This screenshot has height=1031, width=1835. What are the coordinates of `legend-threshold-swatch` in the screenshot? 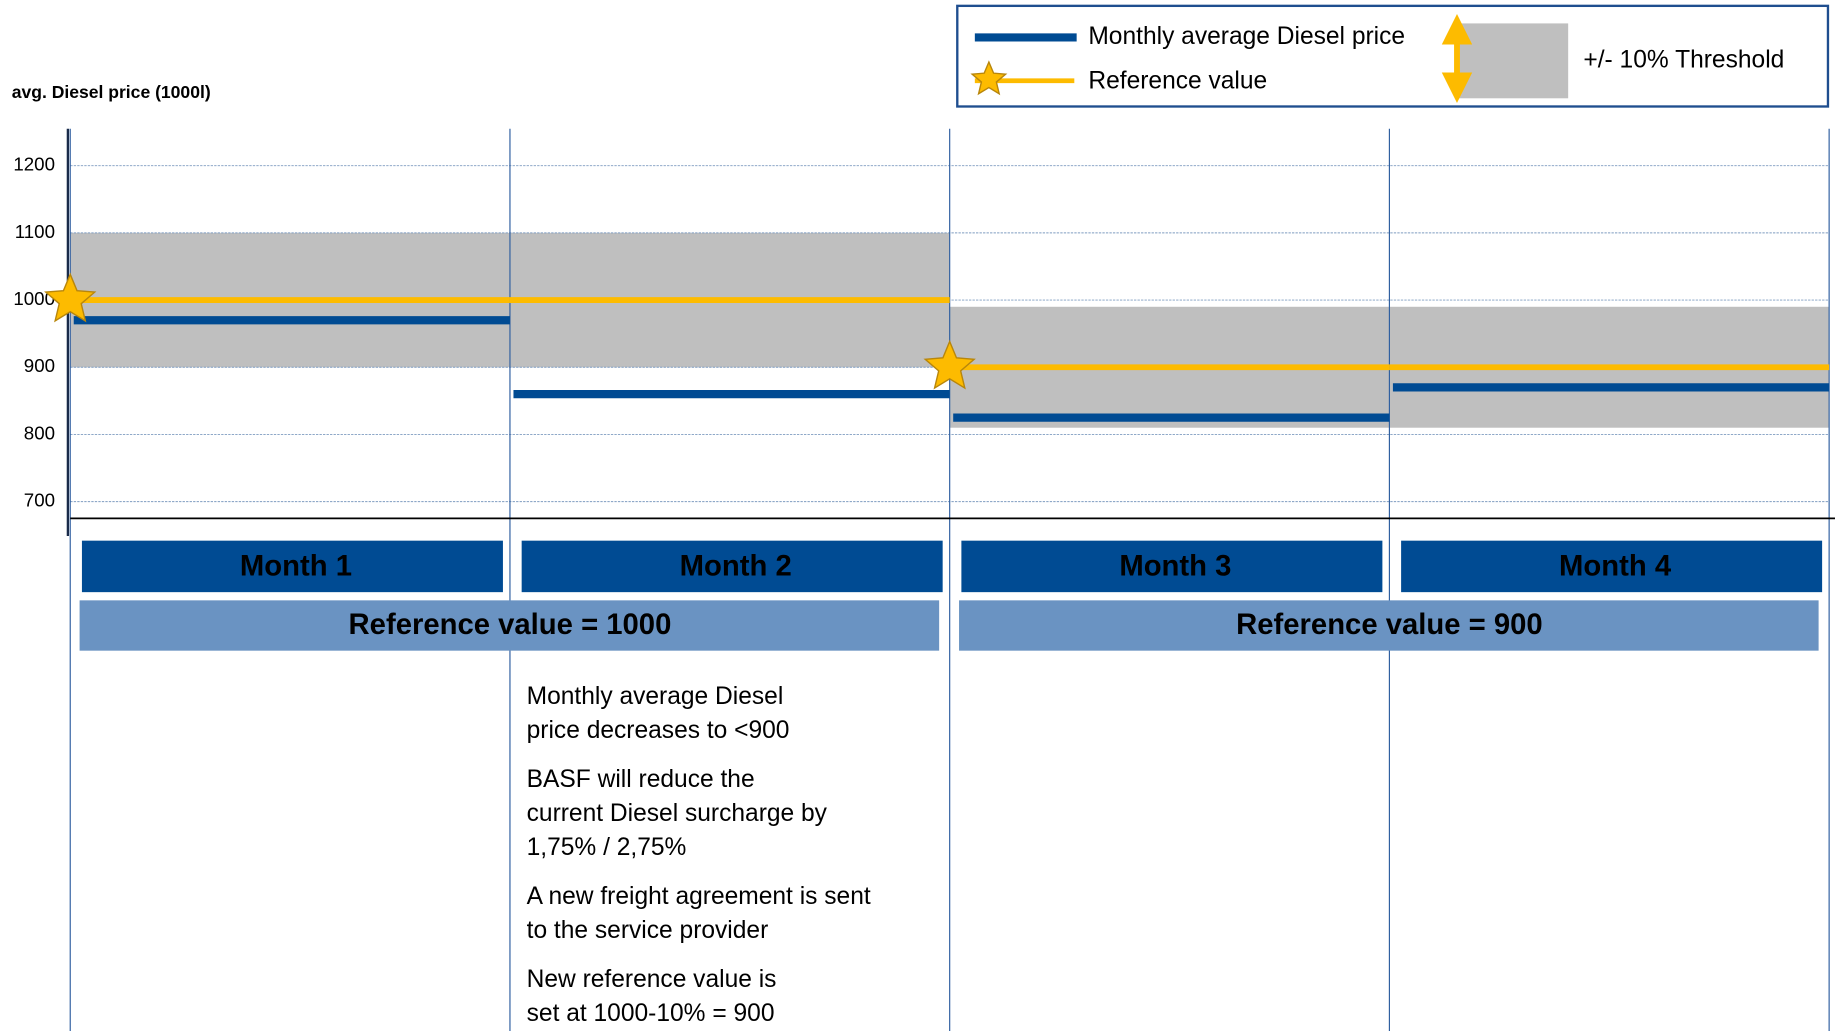 It's located at (1512, 61).